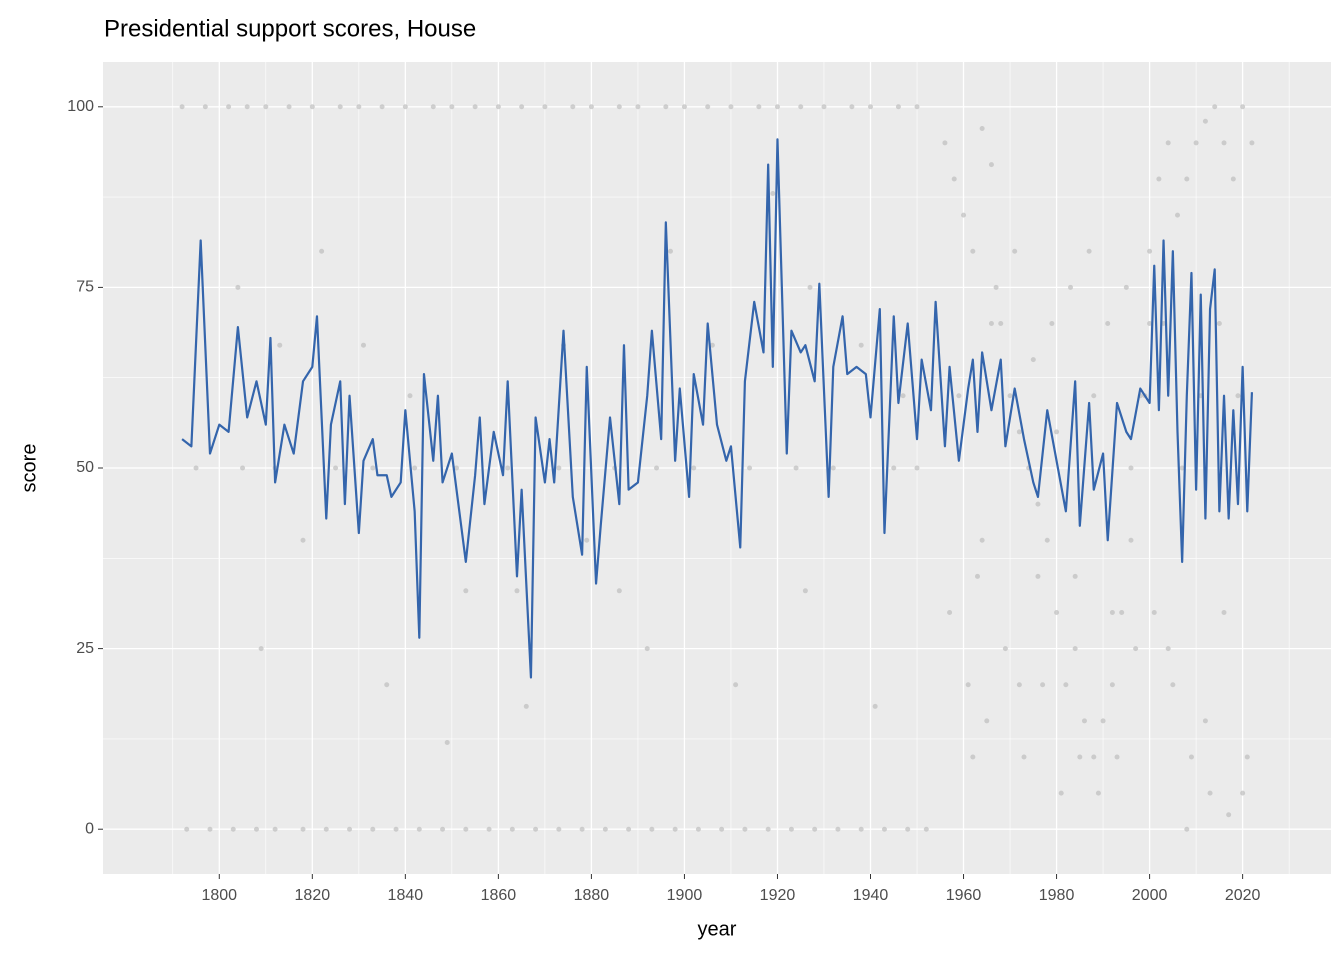  What do you see at coordinates (1150, 895) in the screenshot?
I see `x-tick-label: 2000` at bounding box center [1150, 895].